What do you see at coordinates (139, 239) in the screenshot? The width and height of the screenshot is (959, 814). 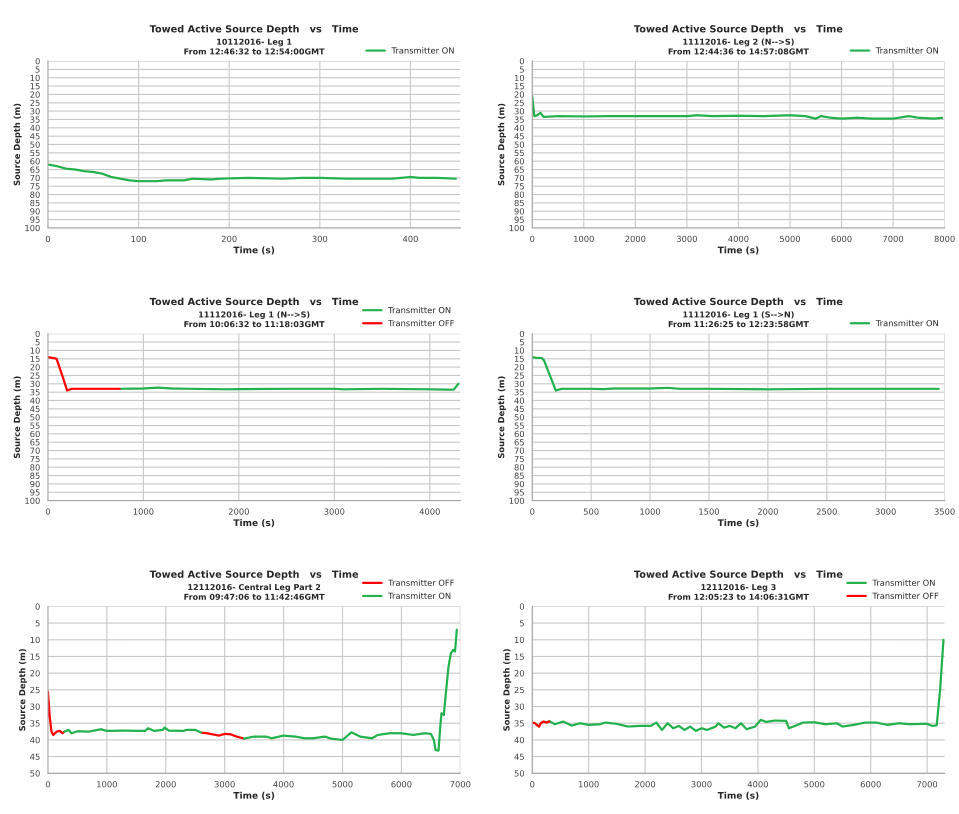 I see `x-tick-label: 100` at bounding box center [139, 239].